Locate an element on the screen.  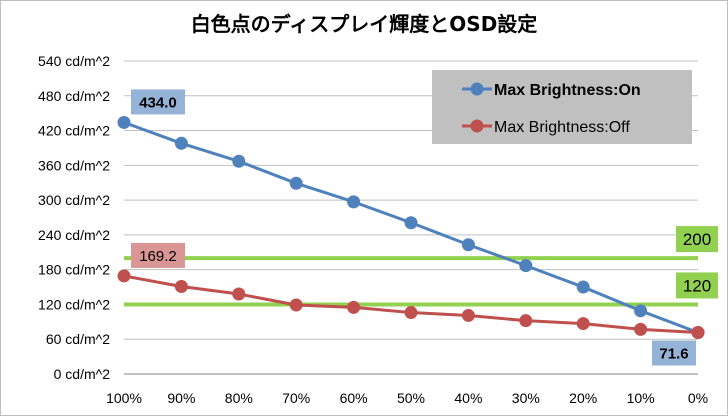
x-tick-label: 80% is located at coordinates (239, 398).